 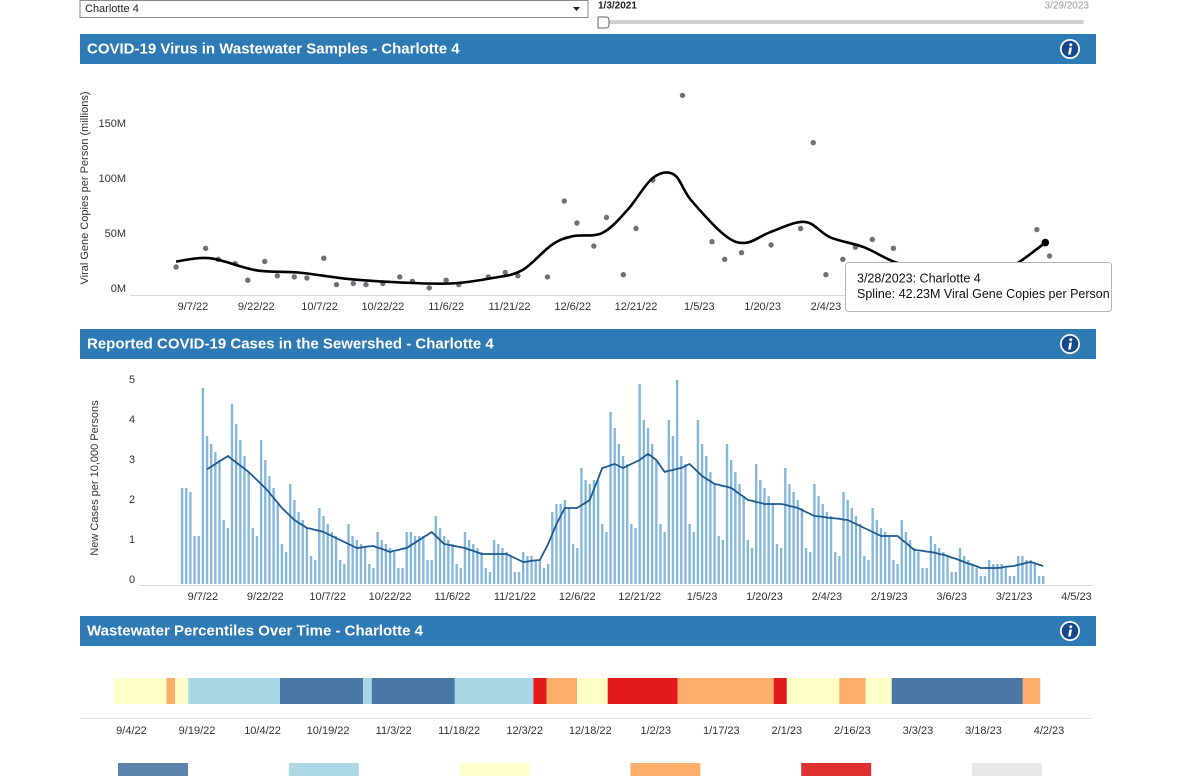 I want to click on hover-marker, so click(x=1045, y=242).